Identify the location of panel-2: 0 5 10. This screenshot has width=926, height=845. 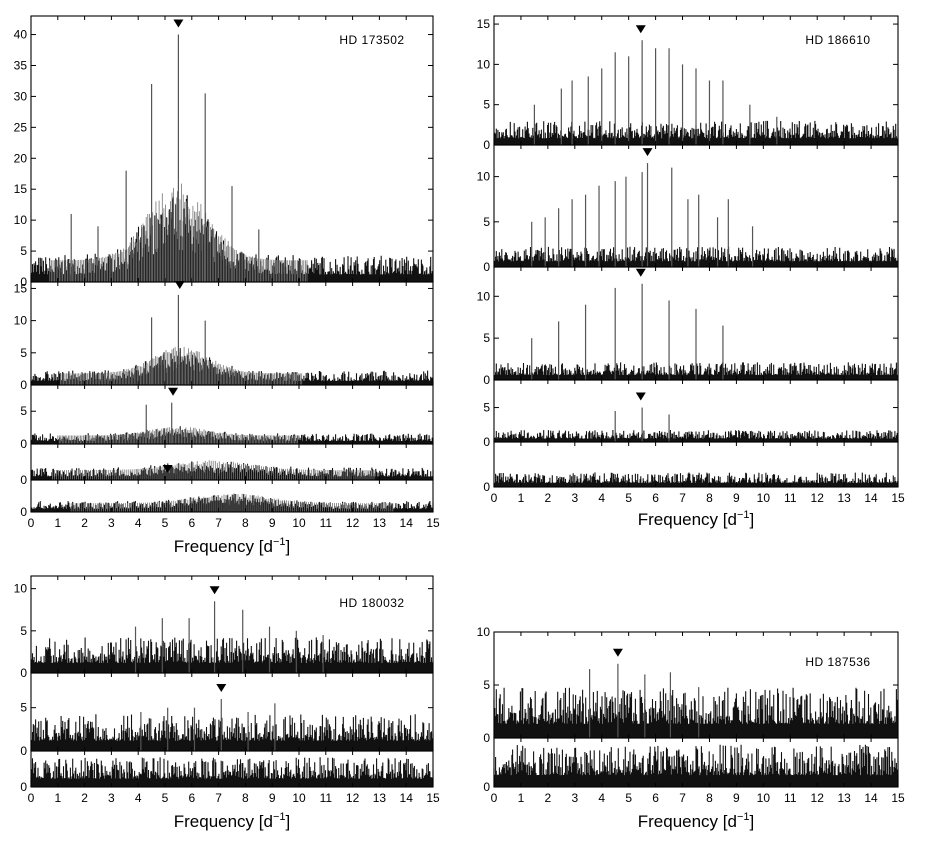
(688, 209).